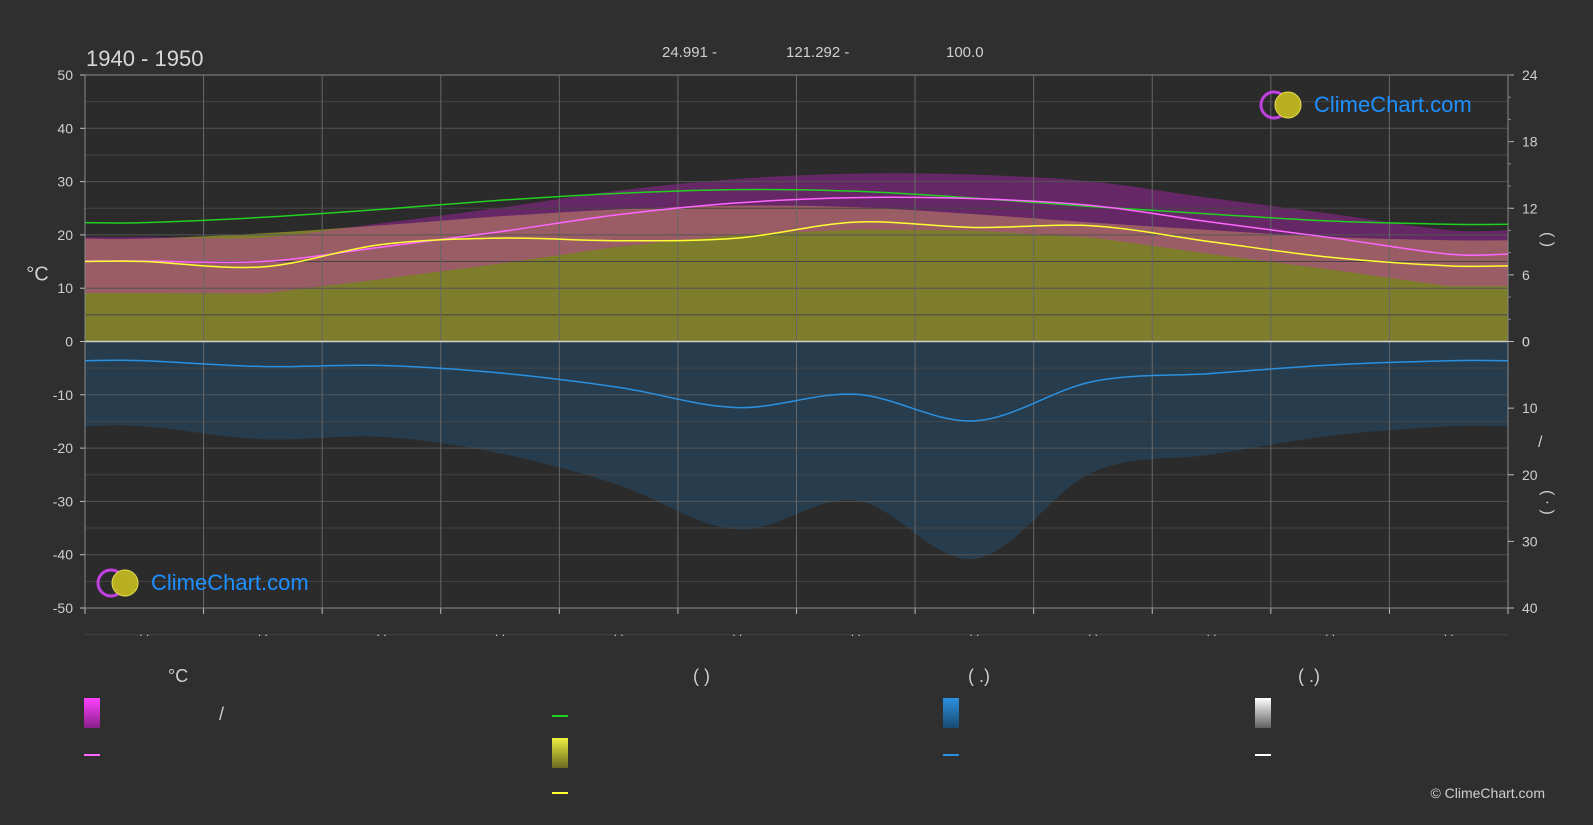  What do you see at coordinates (560, 716) in the screenshot?
I see `legend-daylight-line` at bounding box center [560, 716].